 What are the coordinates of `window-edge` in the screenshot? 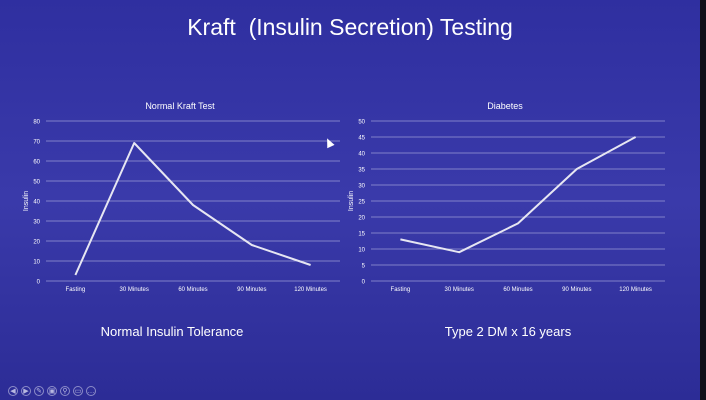 It's located at (703, 200).